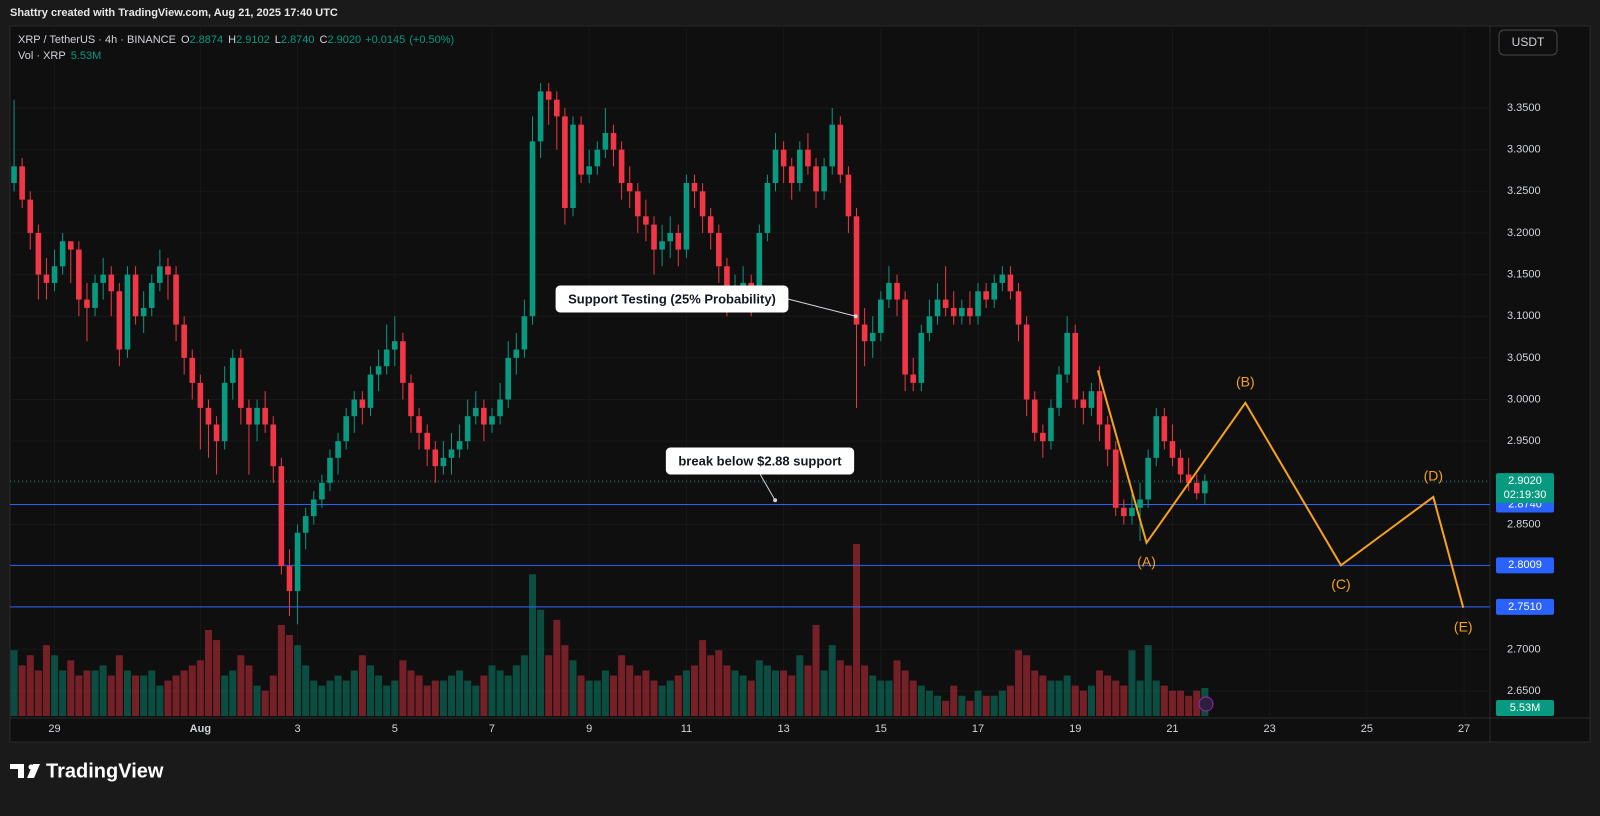 This screenshot has height=816, width=1600. Describe the element at coordinates (105, 771) in the screenshot. I see `brand: TradingView` at that location.